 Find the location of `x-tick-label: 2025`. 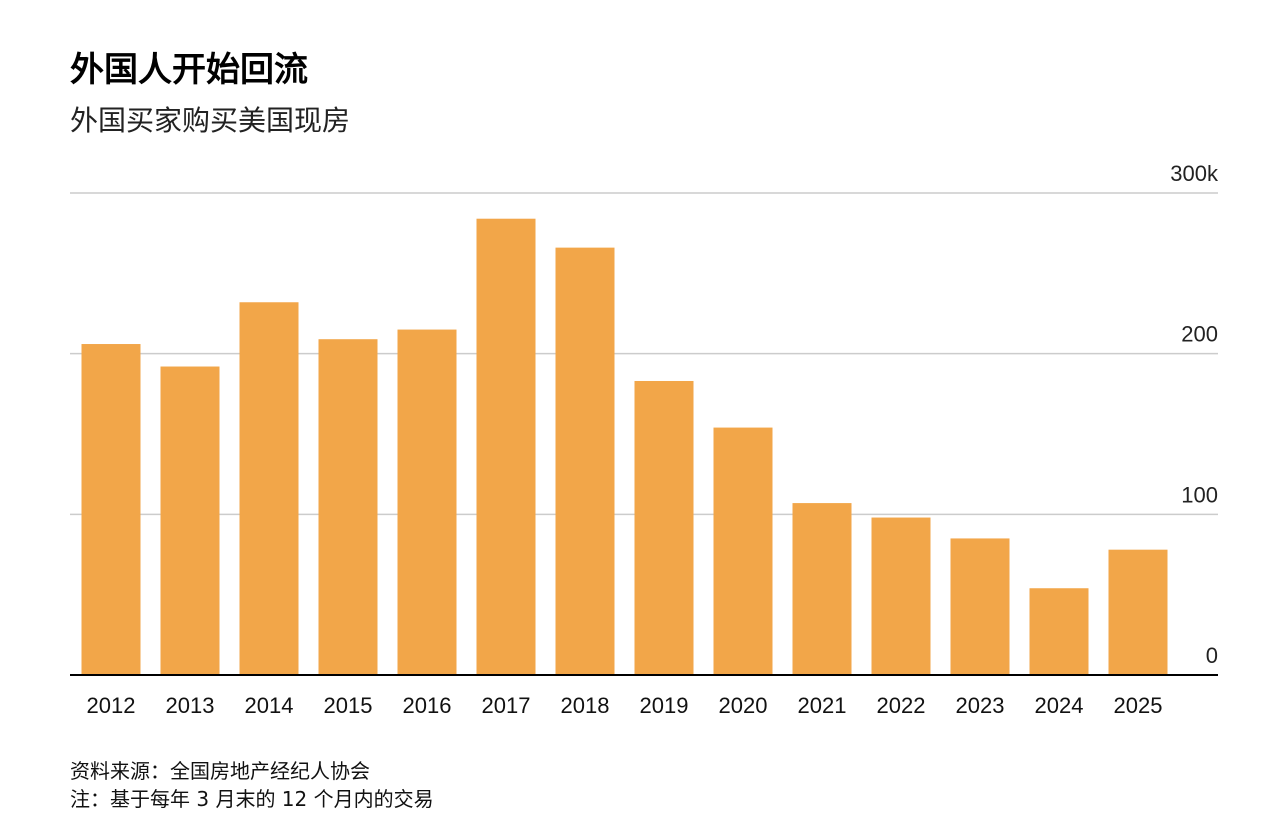

x-tick-label: 2025 is located at coordinates (1138, 705).